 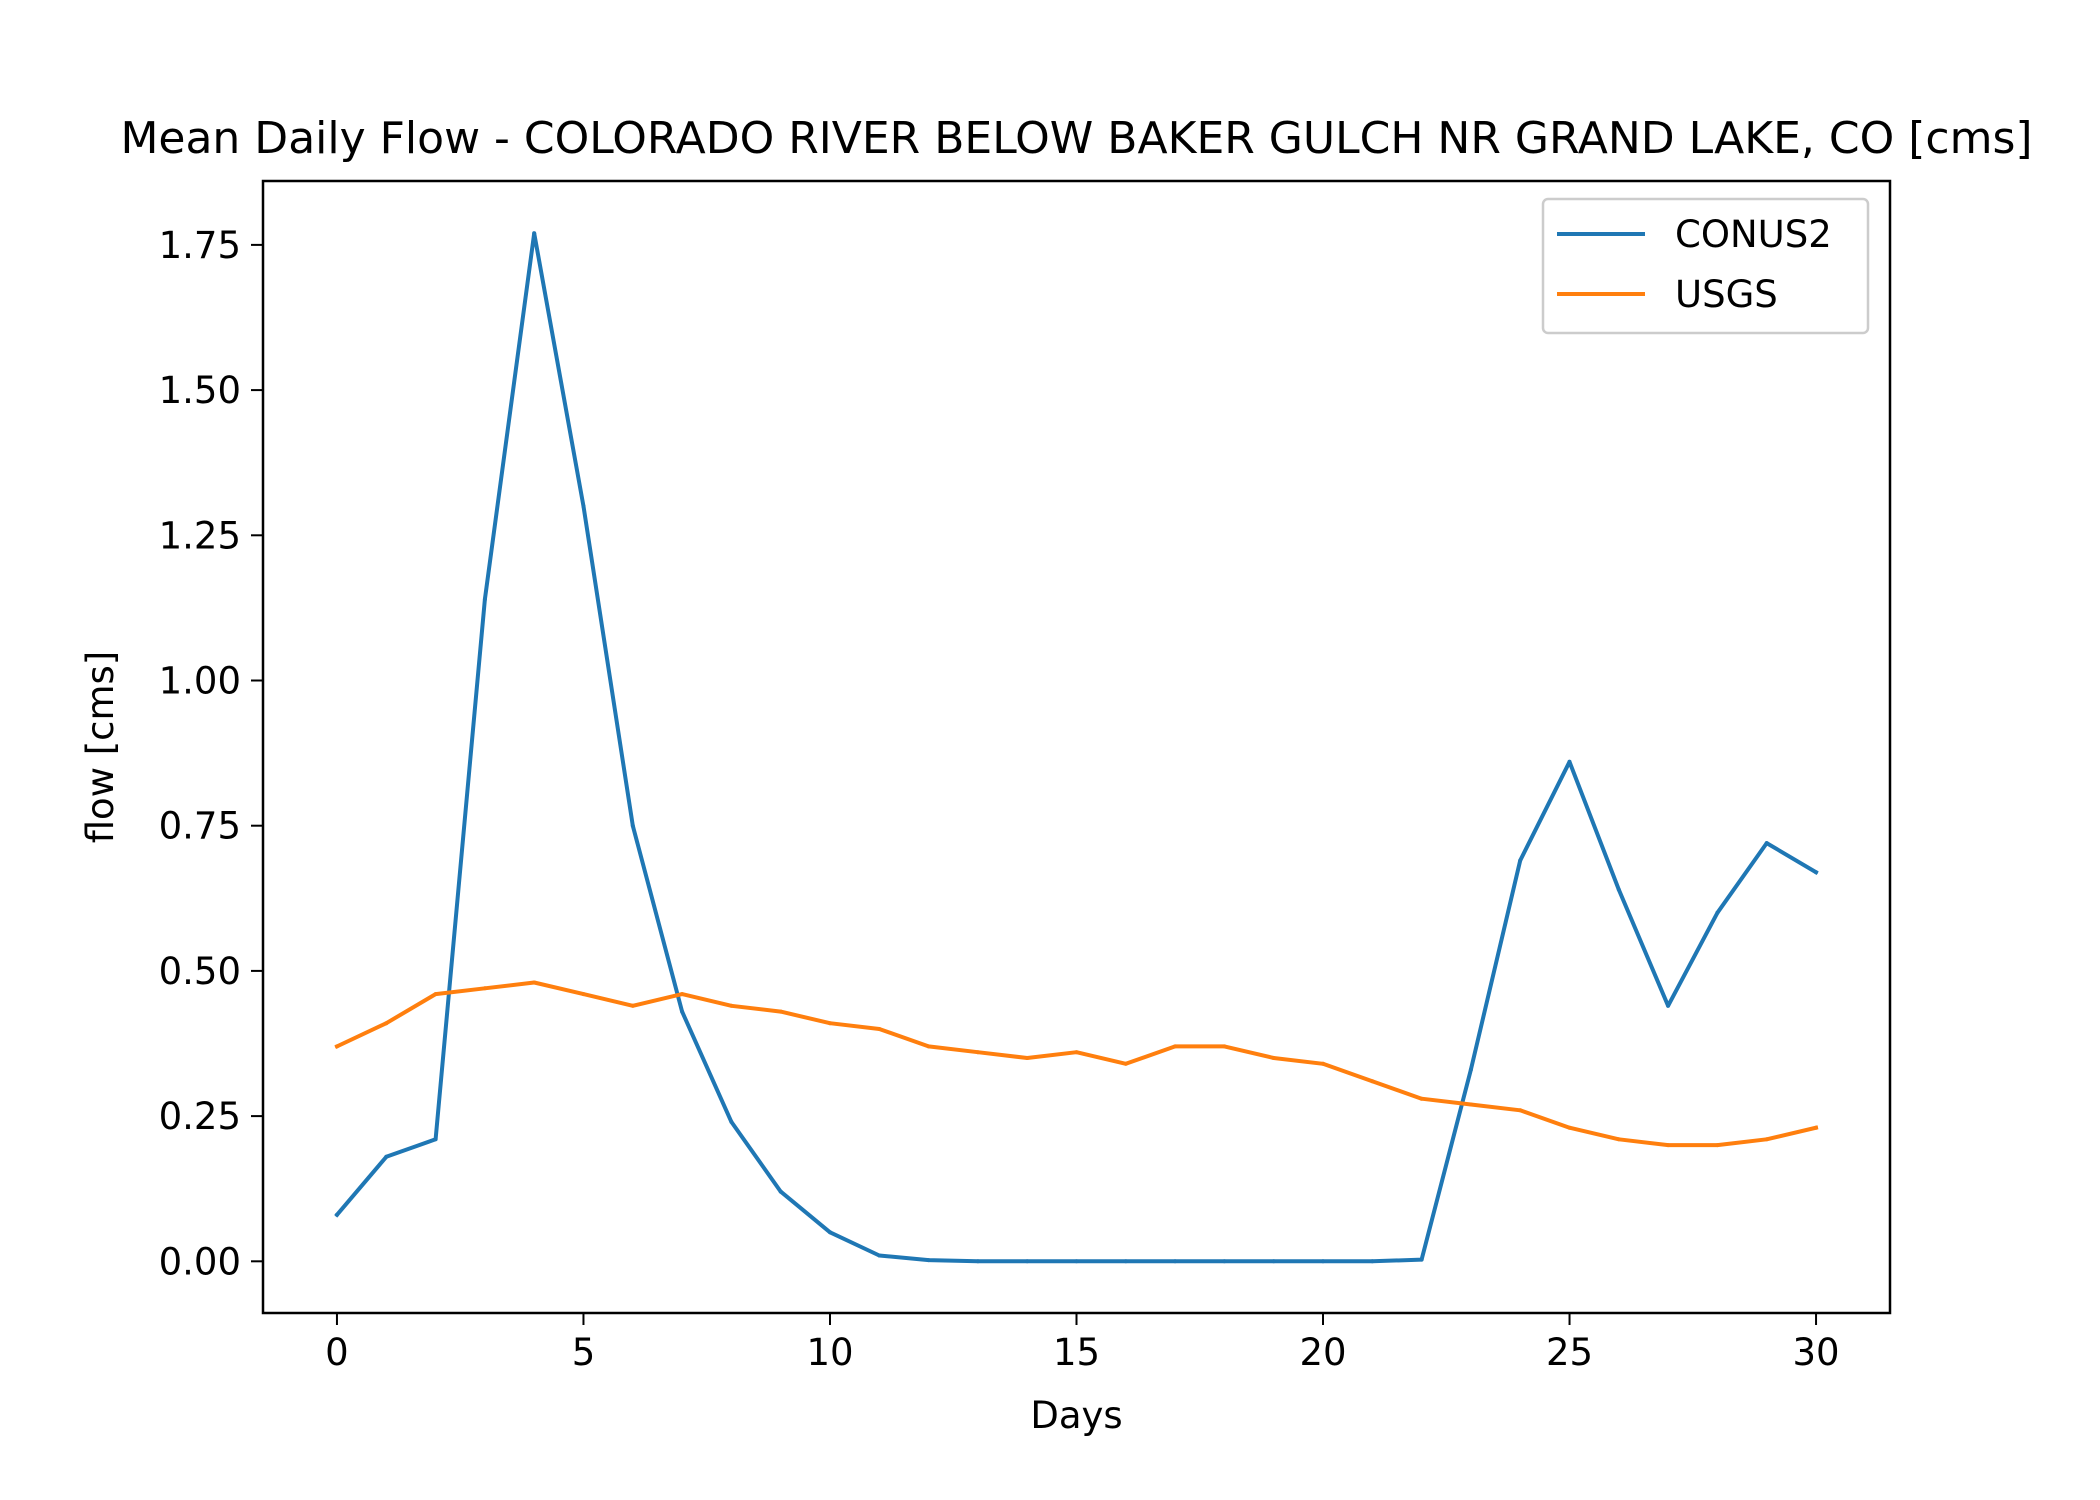 I want to click on x-tick-label: 0, so click(x=337, y=1352).